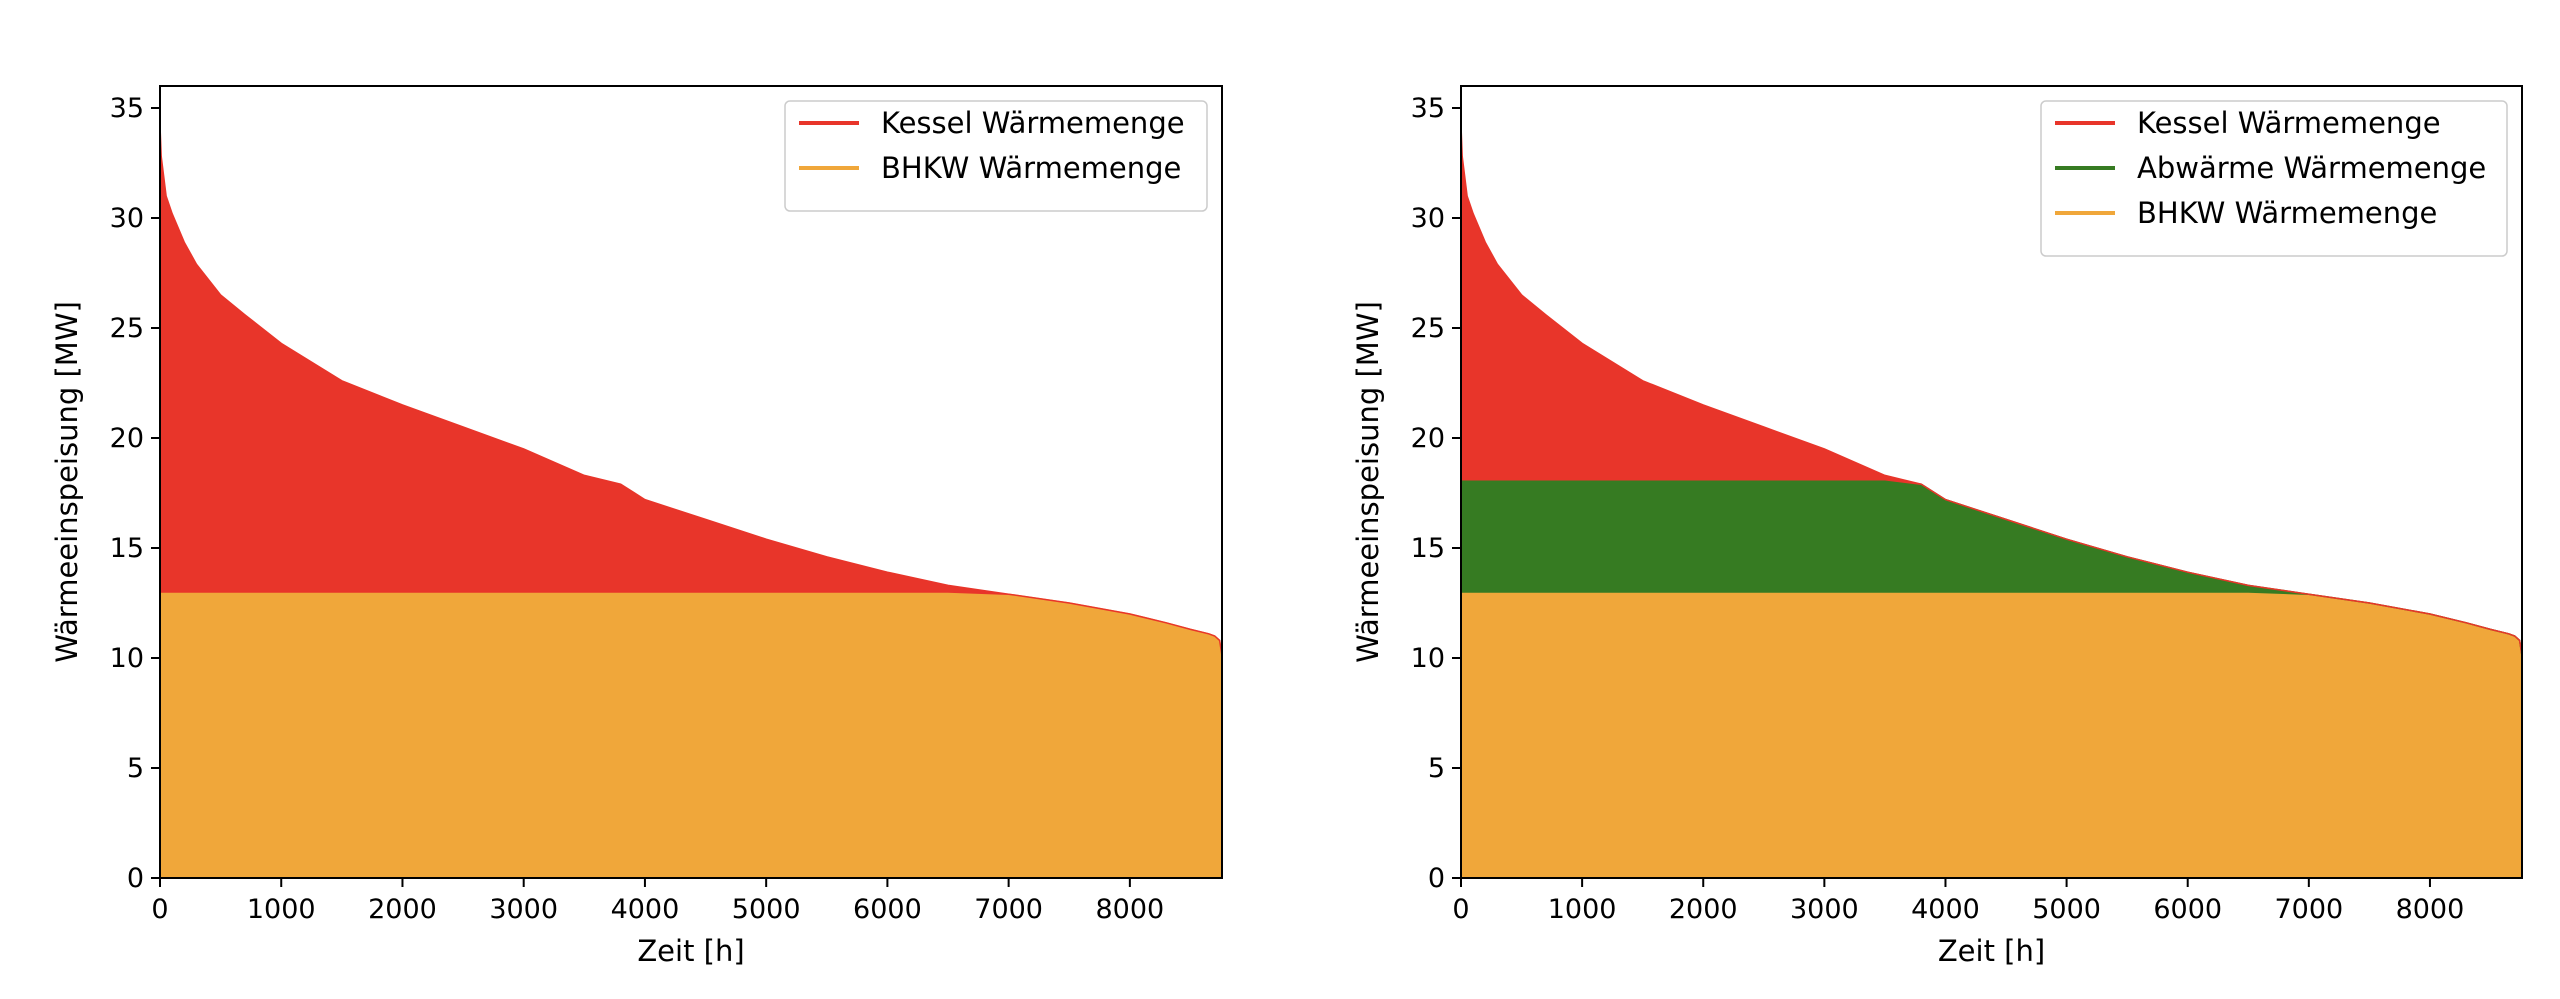 Image resolution: width=2560 pixels, height=999 pixels. Describe the element at coordinates (2311, 168) in the screenshot. I see `legend-label: Abwärme Wärmemenge` at that location.